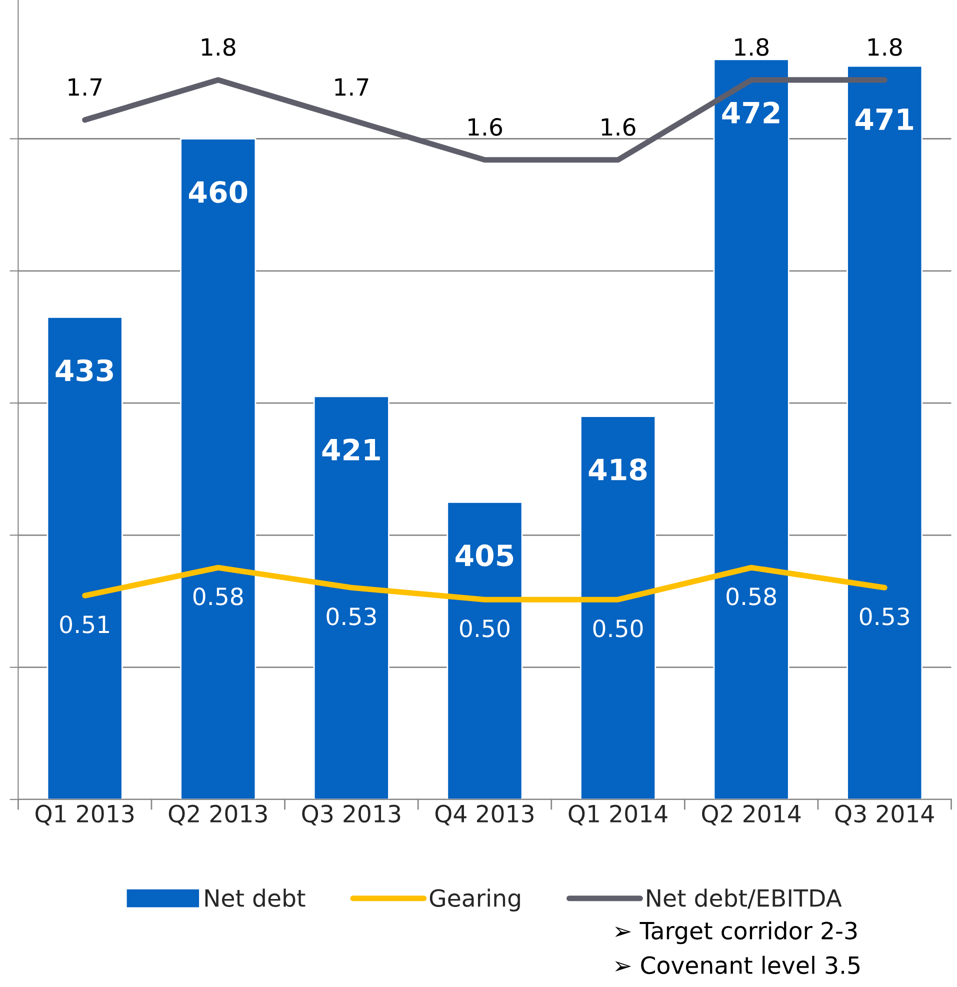 The height and width of the screenshot is (987, 957). I want to click on x-tick-label: Q3 2013, so click(351, 815).